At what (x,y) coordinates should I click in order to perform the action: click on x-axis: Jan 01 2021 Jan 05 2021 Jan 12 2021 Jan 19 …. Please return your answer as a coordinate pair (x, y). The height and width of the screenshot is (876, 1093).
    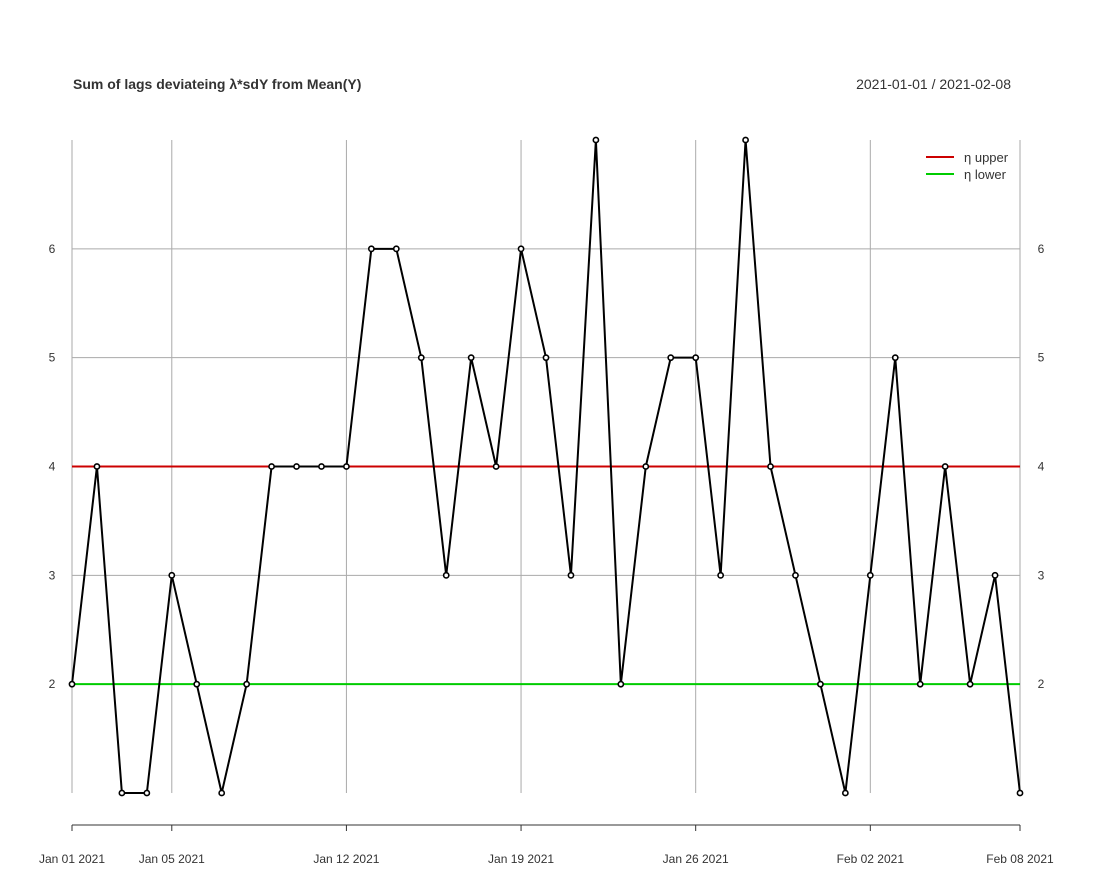
    Looking at the image, I should click on (546, 845).